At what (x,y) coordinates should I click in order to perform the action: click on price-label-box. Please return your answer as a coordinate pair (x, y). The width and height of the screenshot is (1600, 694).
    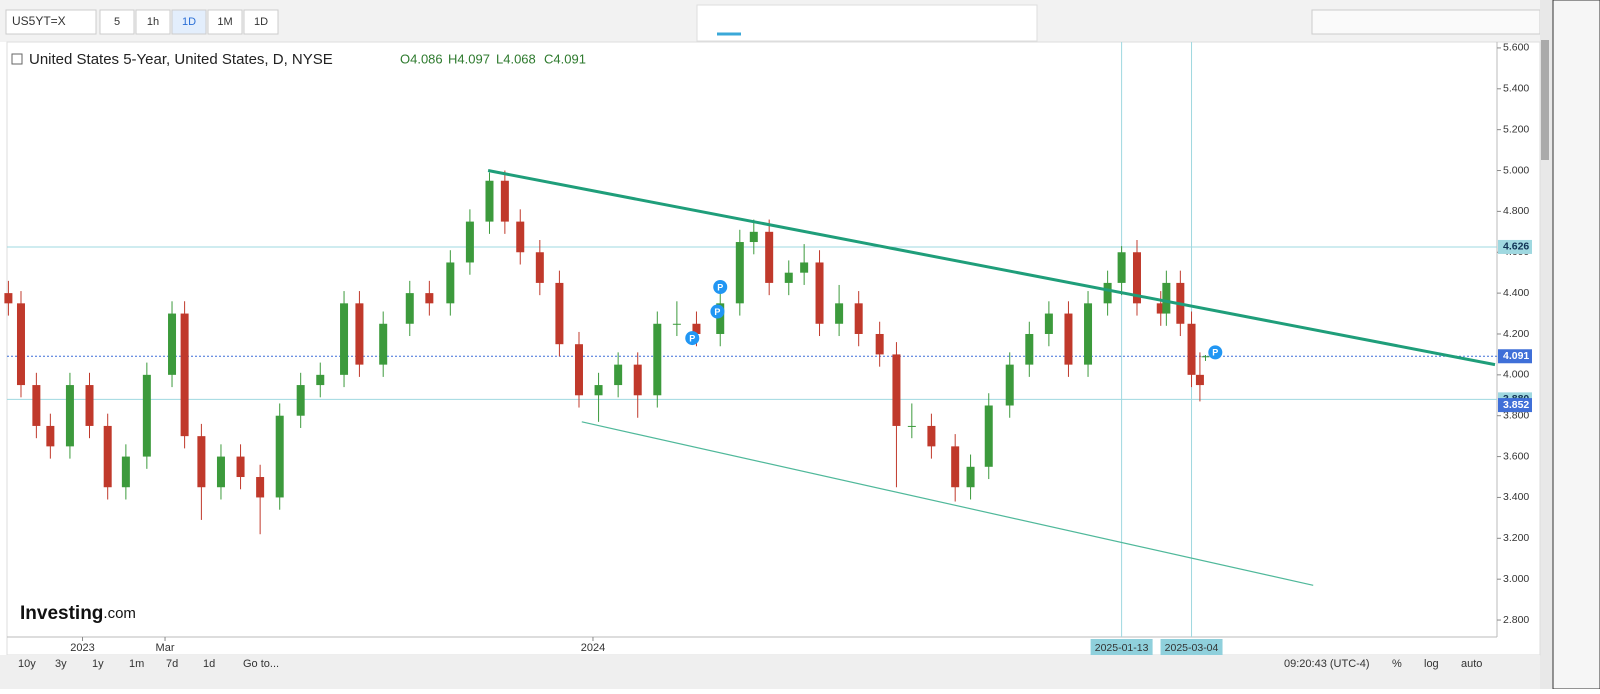
    Looking at the image, I should click on (1515, 405).